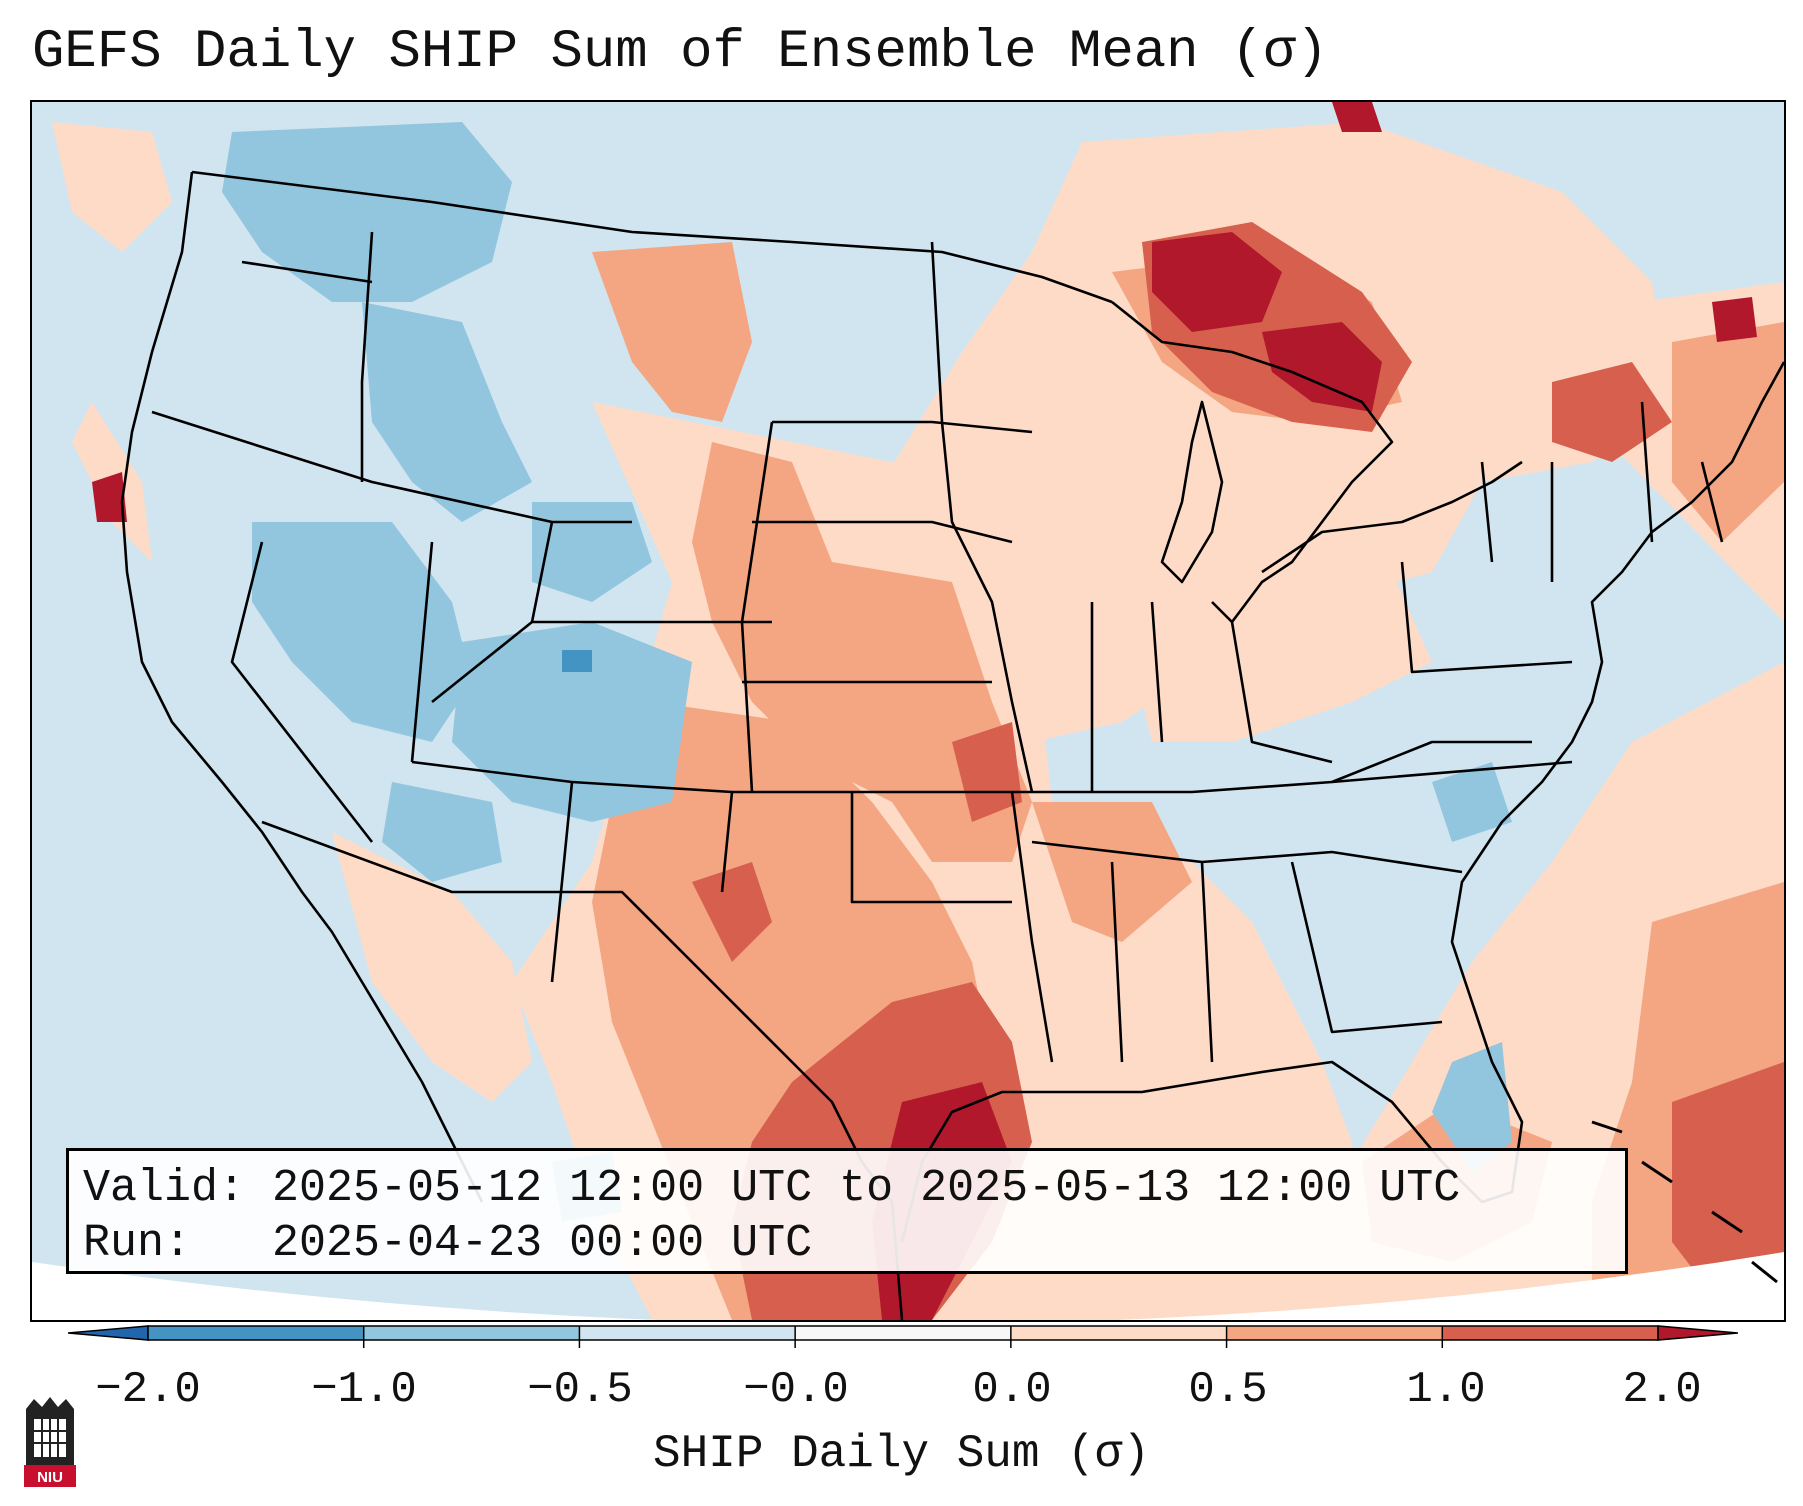  What do you see at coordinates (680, 52) in the screenshot?
I see `map-title: GEFS Daily SHIP Sum of Ensemble Mean (σ)` at bounding box center [680, 52].